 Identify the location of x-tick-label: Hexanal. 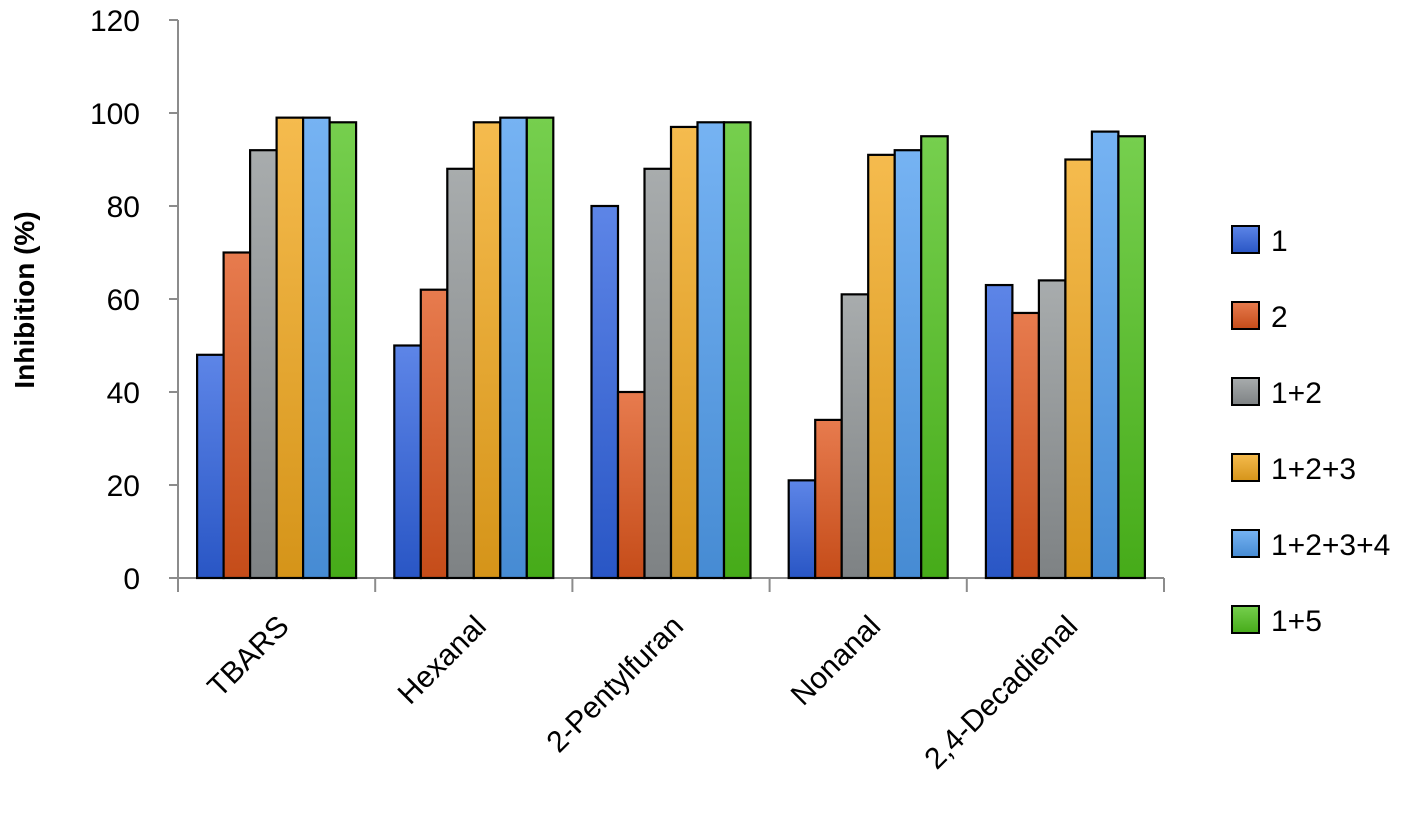
(442, 660).